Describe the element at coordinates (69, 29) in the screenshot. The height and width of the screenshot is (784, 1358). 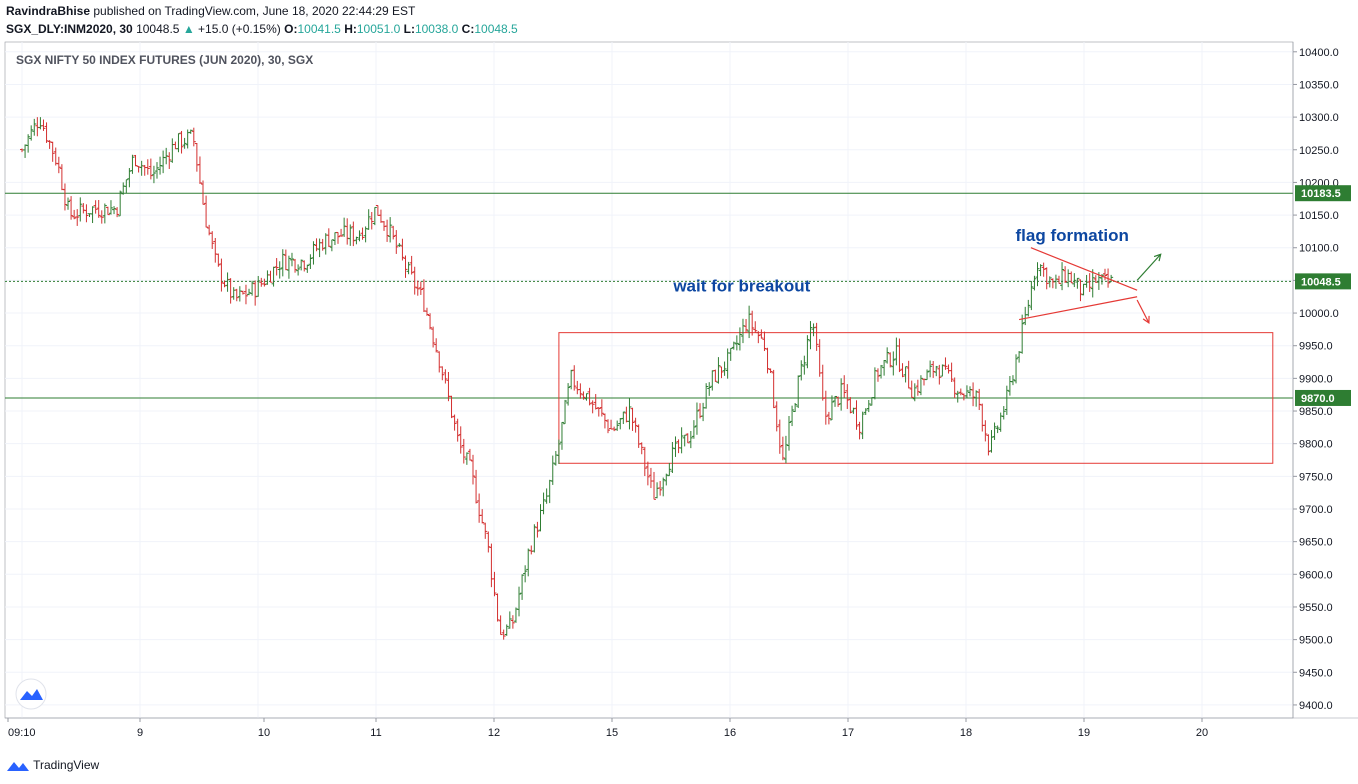
I see `symbol-name: SGX_DLY:INM2020, 30` at that location.